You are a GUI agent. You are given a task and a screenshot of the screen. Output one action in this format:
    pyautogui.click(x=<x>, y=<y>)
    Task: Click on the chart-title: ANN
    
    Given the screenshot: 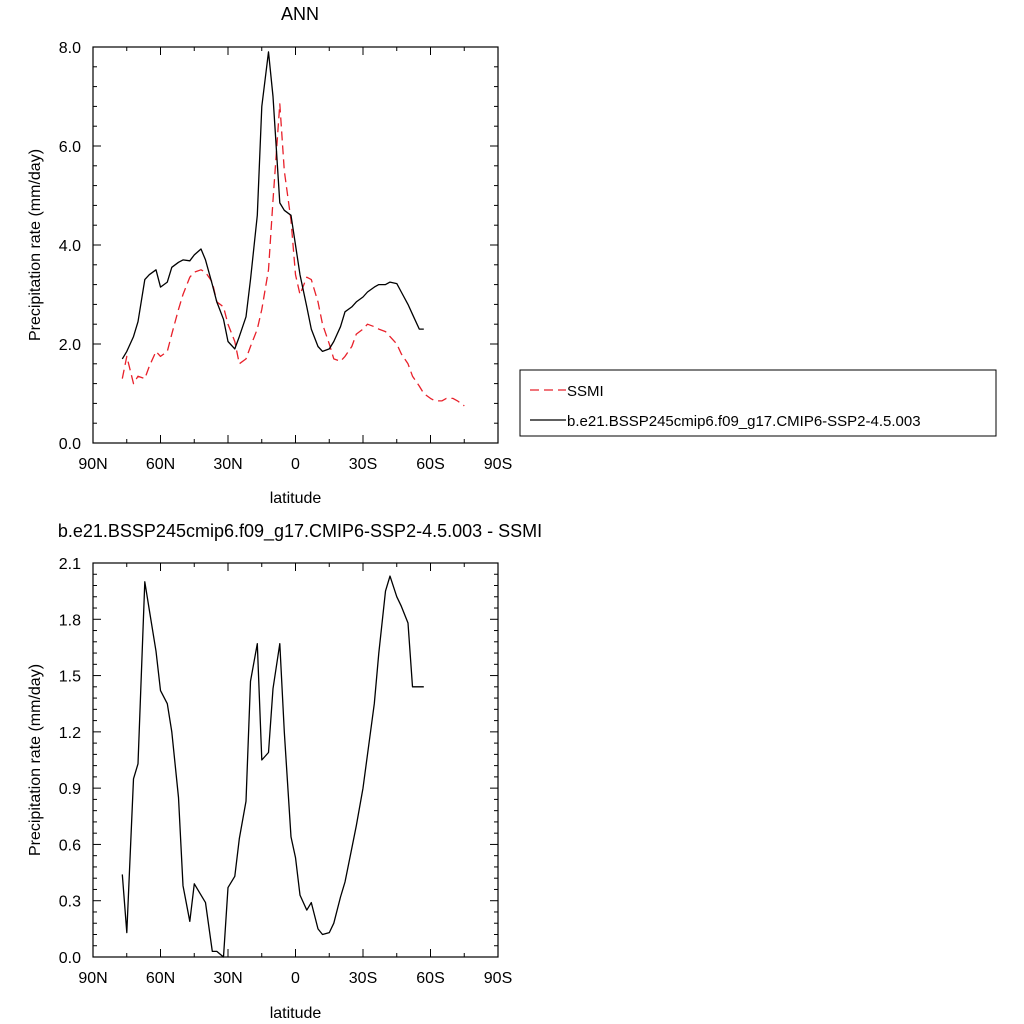 What is the action you would take?
    pyautogui.click(x=300, y=14)
    